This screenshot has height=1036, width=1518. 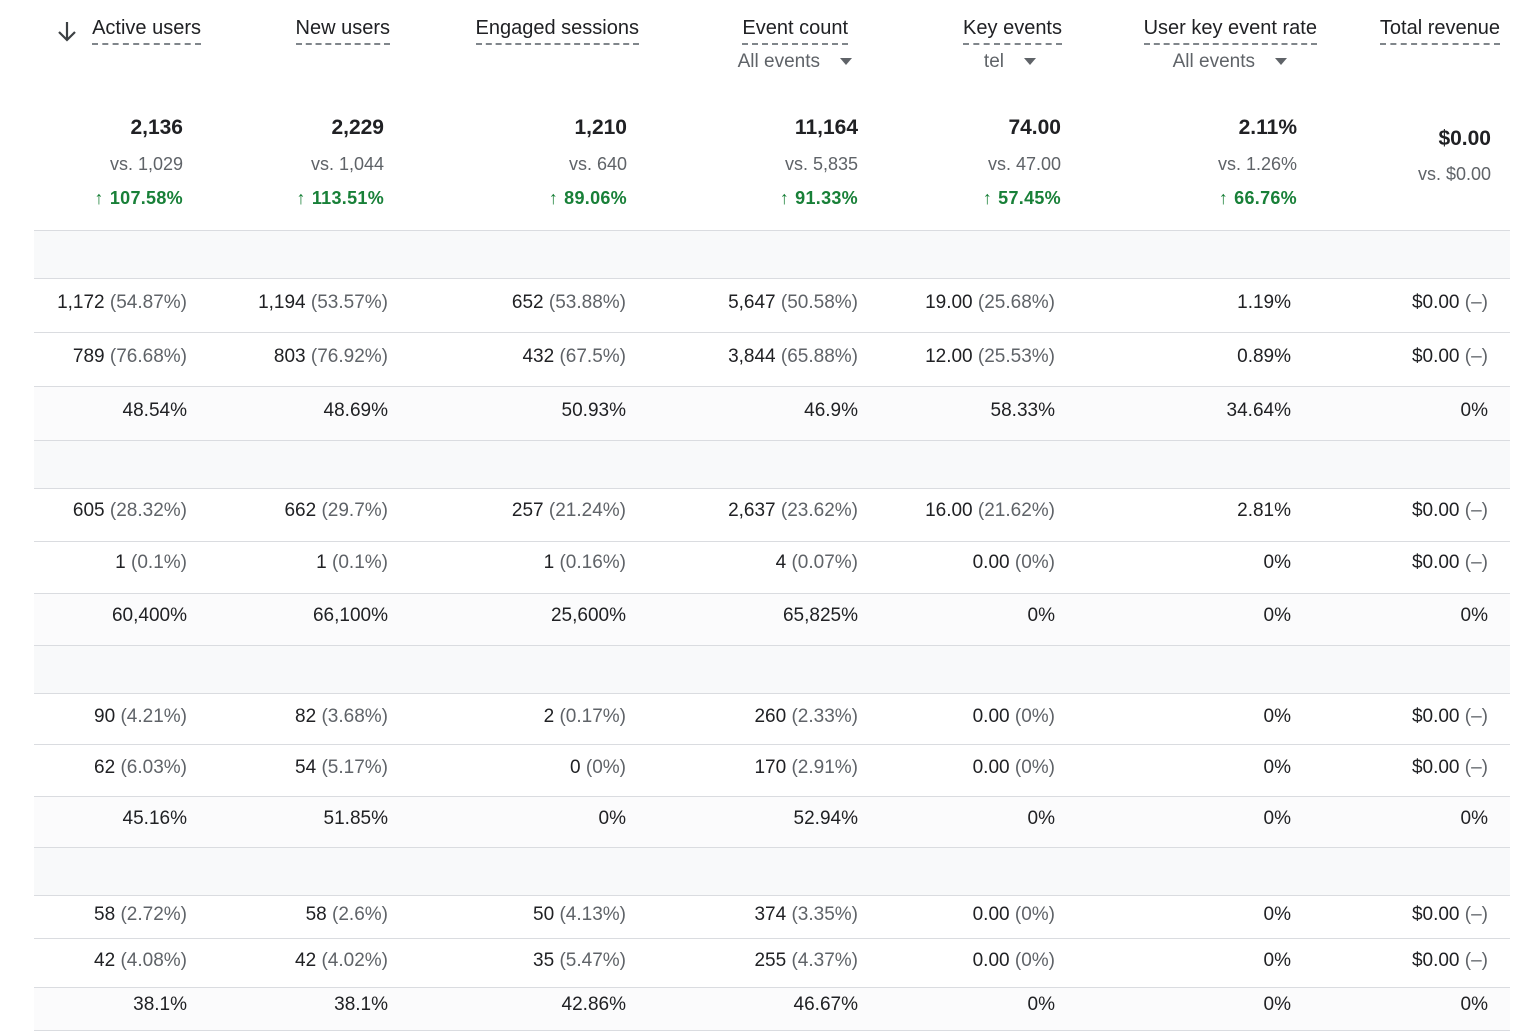 I want to click on table-cell: 90 (4.21%), so click(x=140, y=717).